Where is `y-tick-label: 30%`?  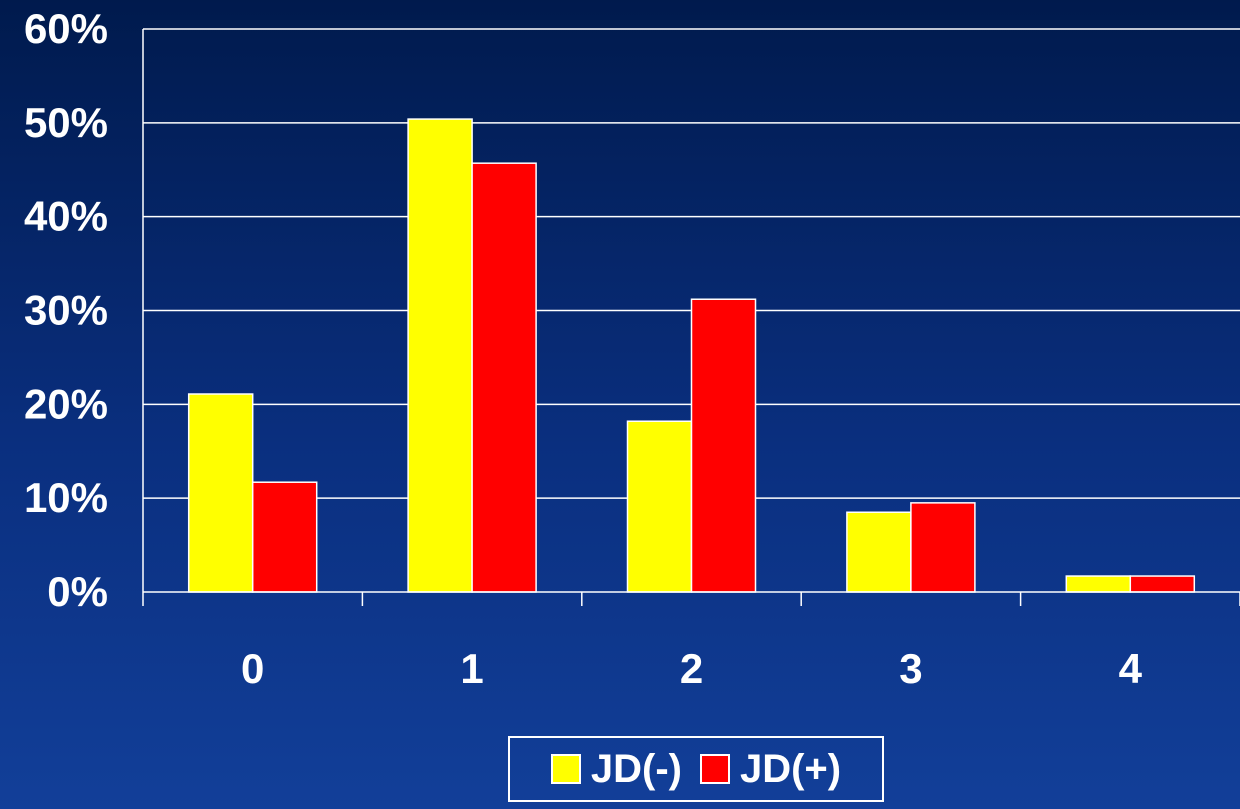
y-tick-label: 30% is located at coordinates (66, 310).